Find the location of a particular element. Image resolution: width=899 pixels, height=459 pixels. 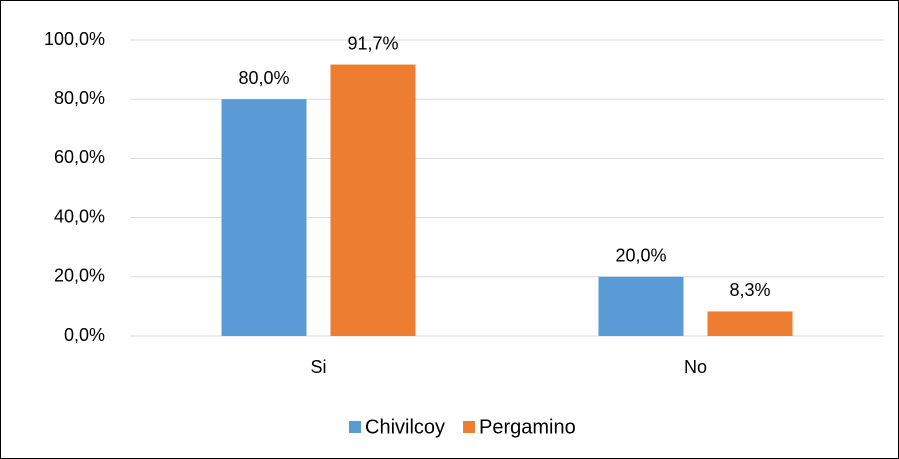

legend-label: Chivilcoy is located at coordinates (405, 427).